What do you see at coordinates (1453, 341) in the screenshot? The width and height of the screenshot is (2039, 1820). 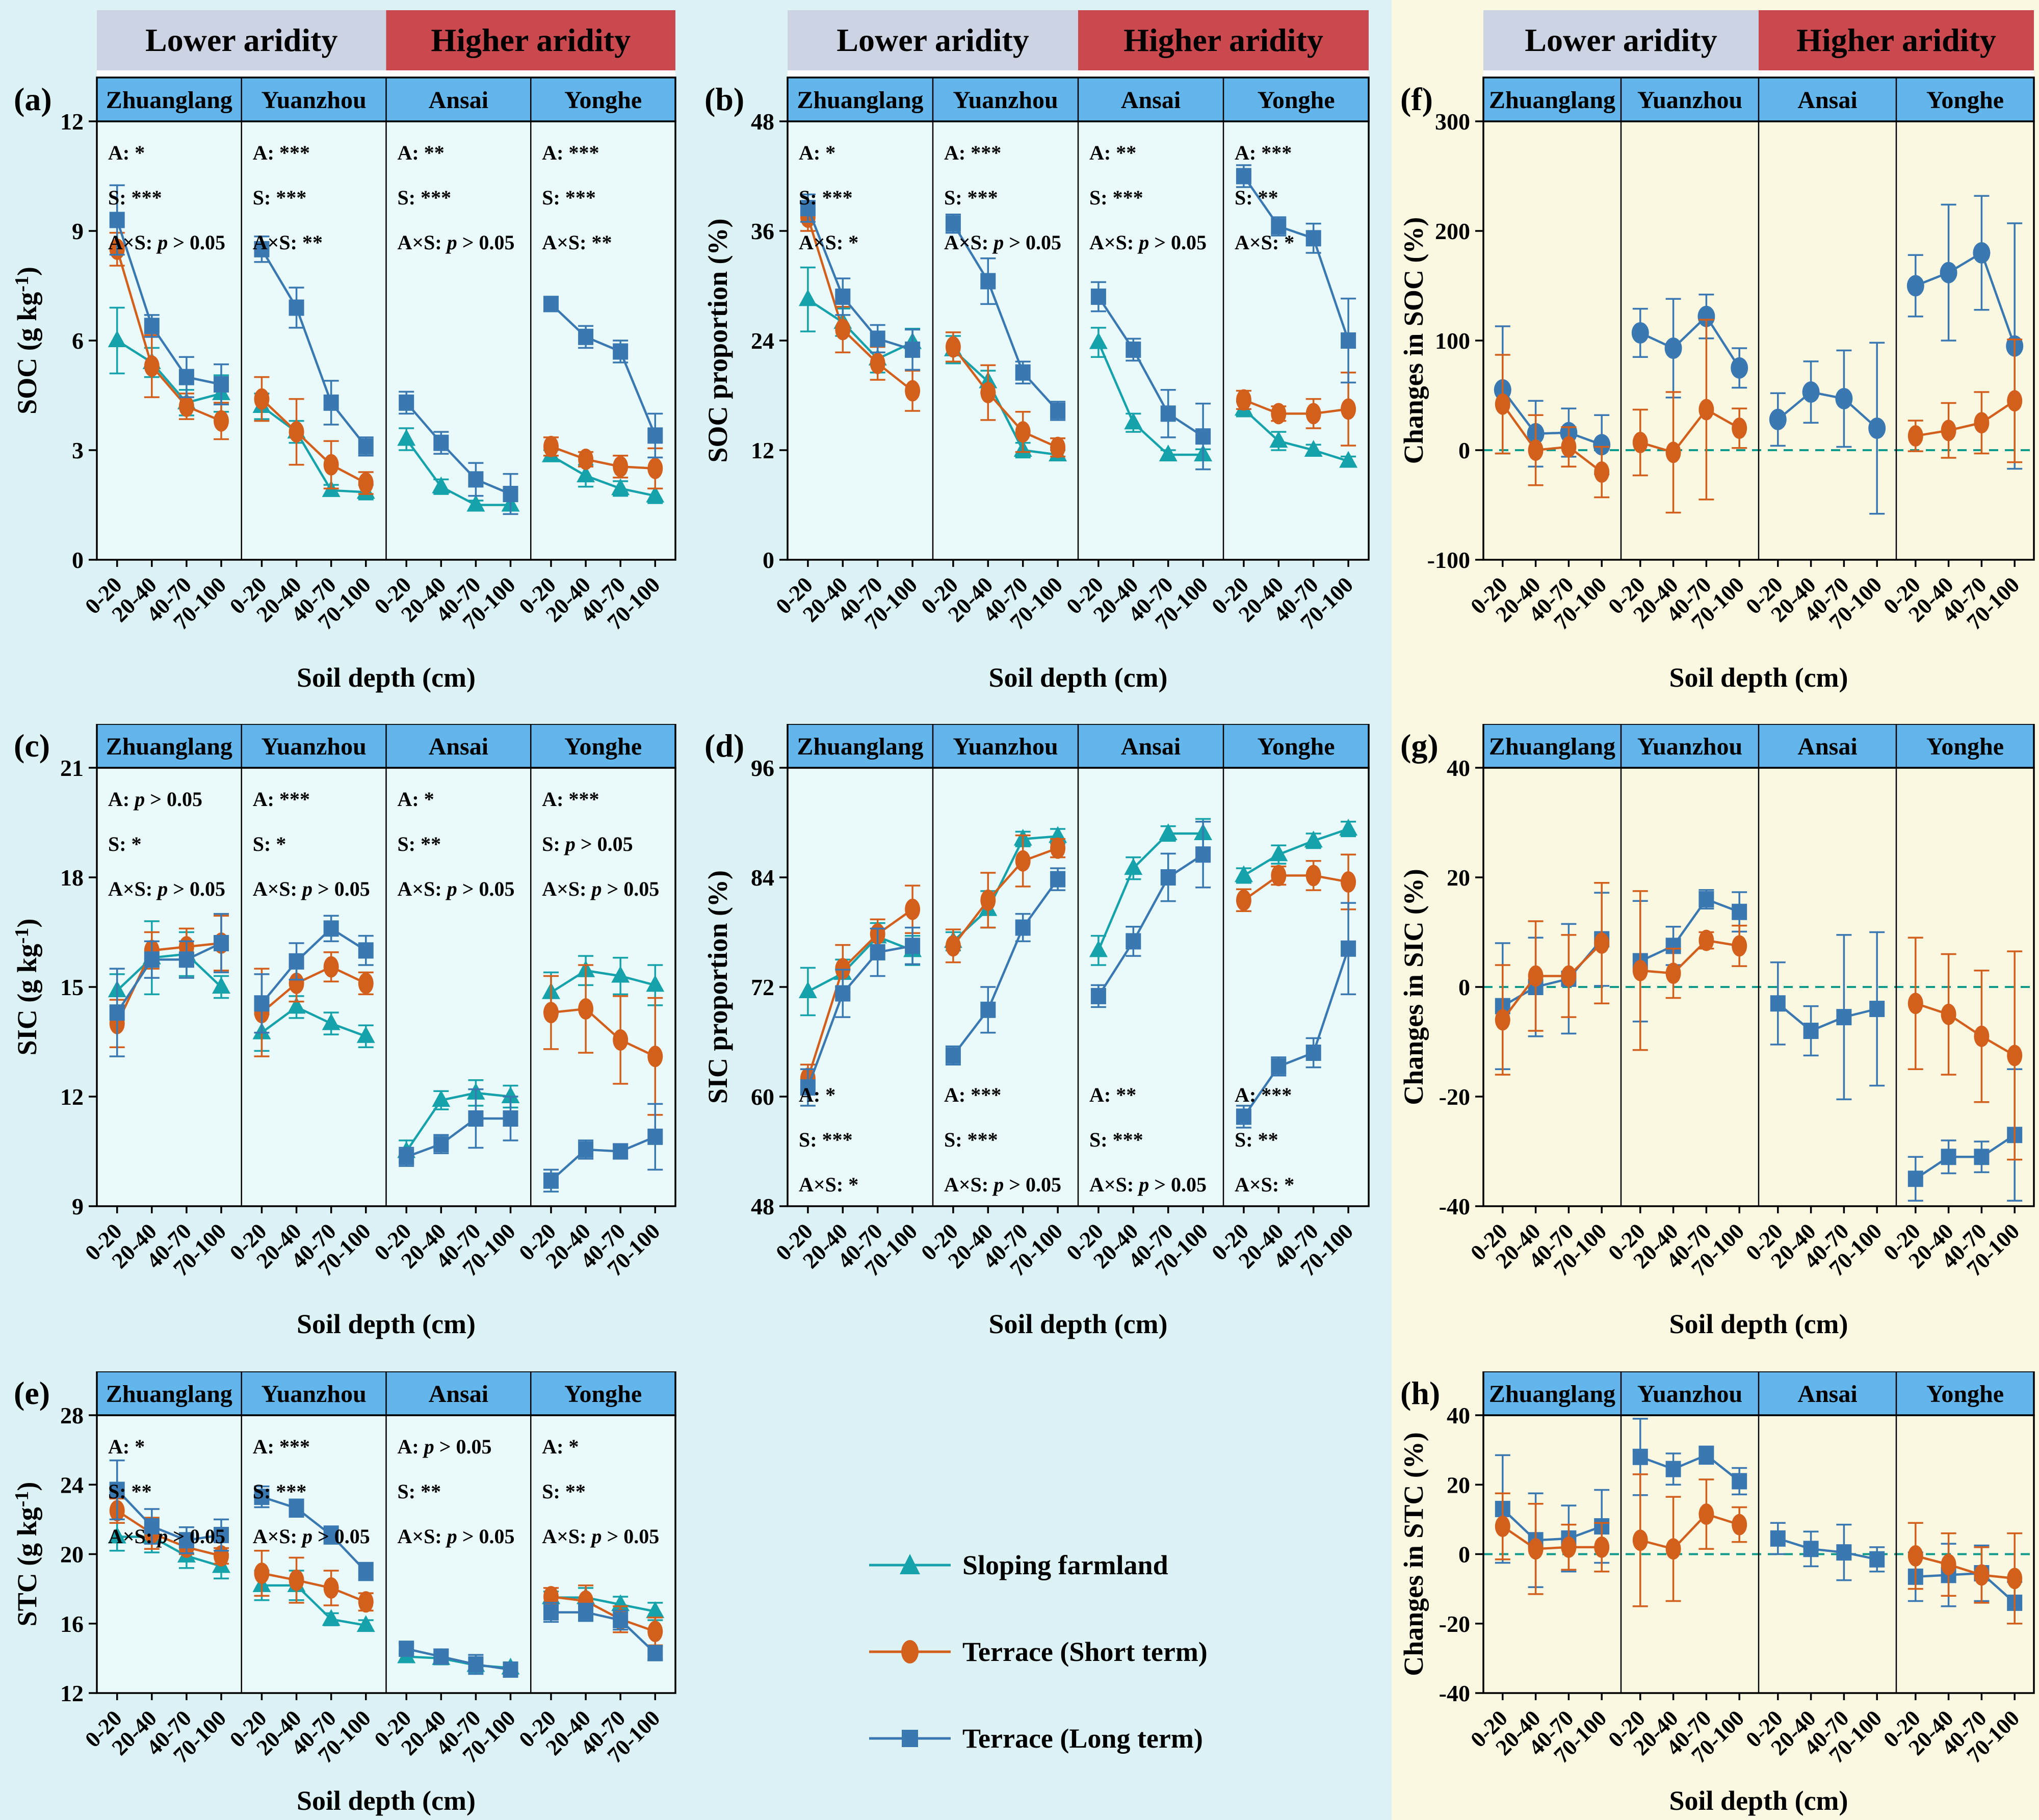 I see `svg-text: 100` at bounding box center [1453, 341].